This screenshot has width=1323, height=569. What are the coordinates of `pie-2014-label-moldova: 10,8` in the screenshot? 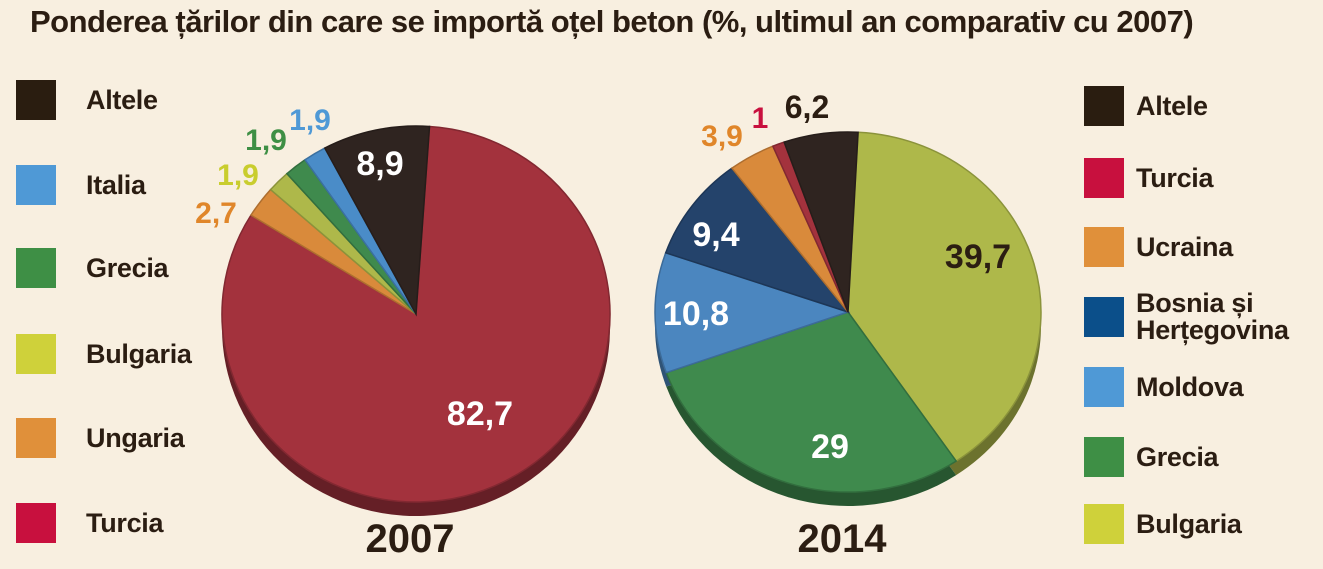 It's located at (696, 314).